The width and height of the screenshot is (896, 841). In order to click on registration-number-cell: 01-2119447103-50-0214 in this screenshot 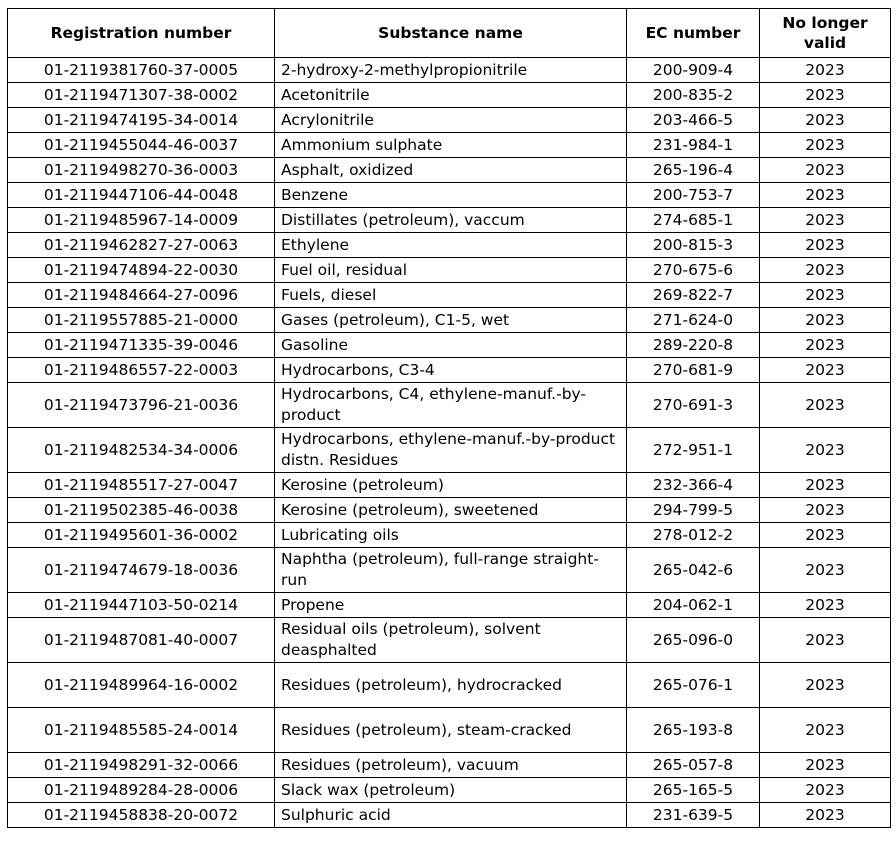, I will do `click(141, 605)`.